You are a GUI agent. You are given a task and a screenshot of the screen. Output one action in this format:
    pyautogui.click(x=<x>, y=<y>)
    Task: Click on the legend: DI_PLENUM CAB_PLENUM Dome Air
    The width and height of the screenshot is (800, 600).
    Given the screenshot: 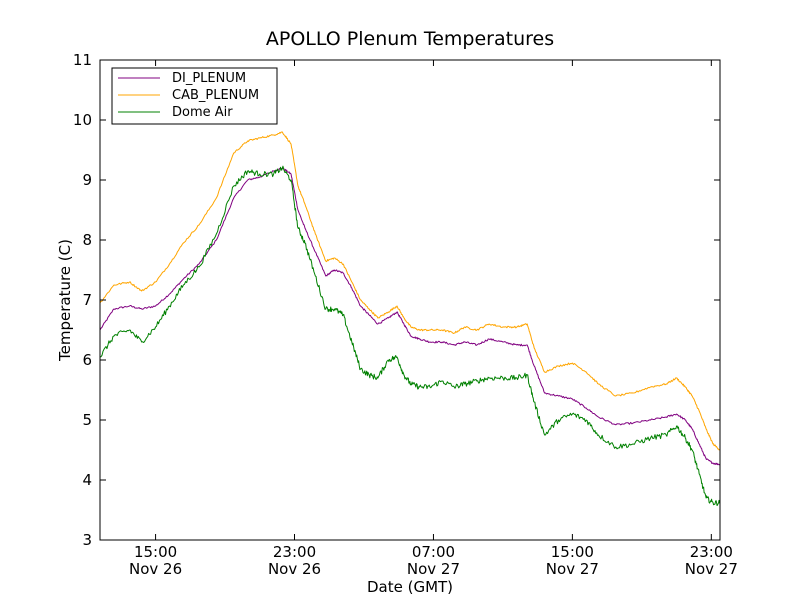 What is the action you would take?
    pyautogui.click(x=194, y=96)
    